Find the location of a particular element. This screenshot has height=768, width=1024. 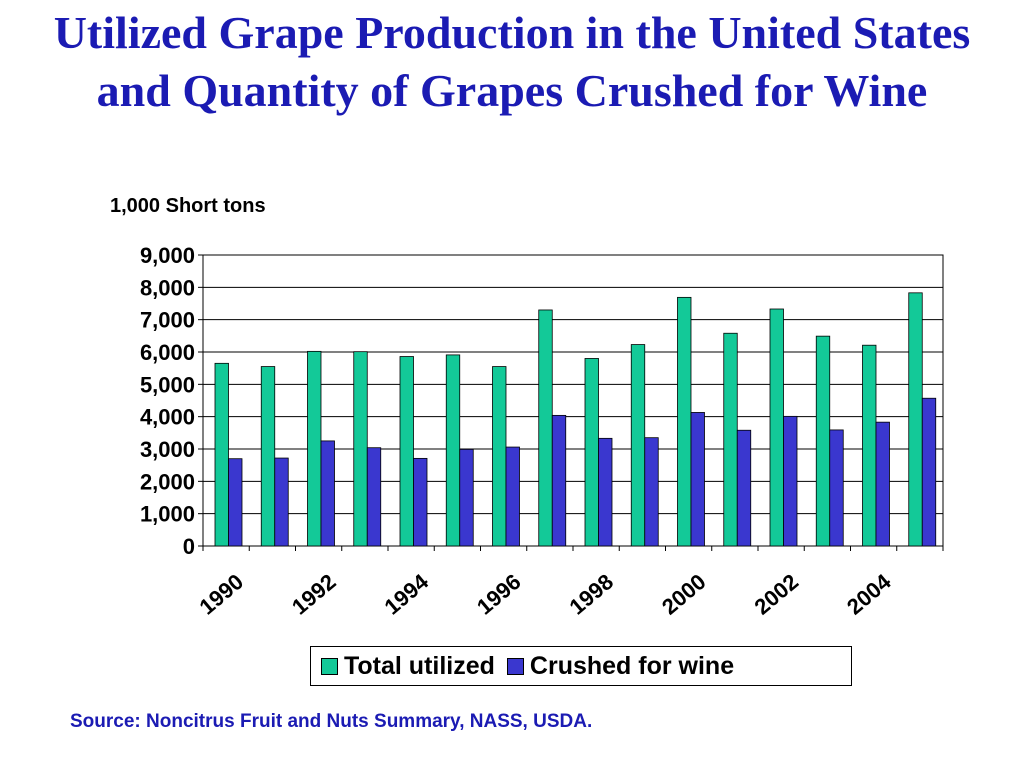

y-tick-label: 3,000 is located at coordinates (167, 449).